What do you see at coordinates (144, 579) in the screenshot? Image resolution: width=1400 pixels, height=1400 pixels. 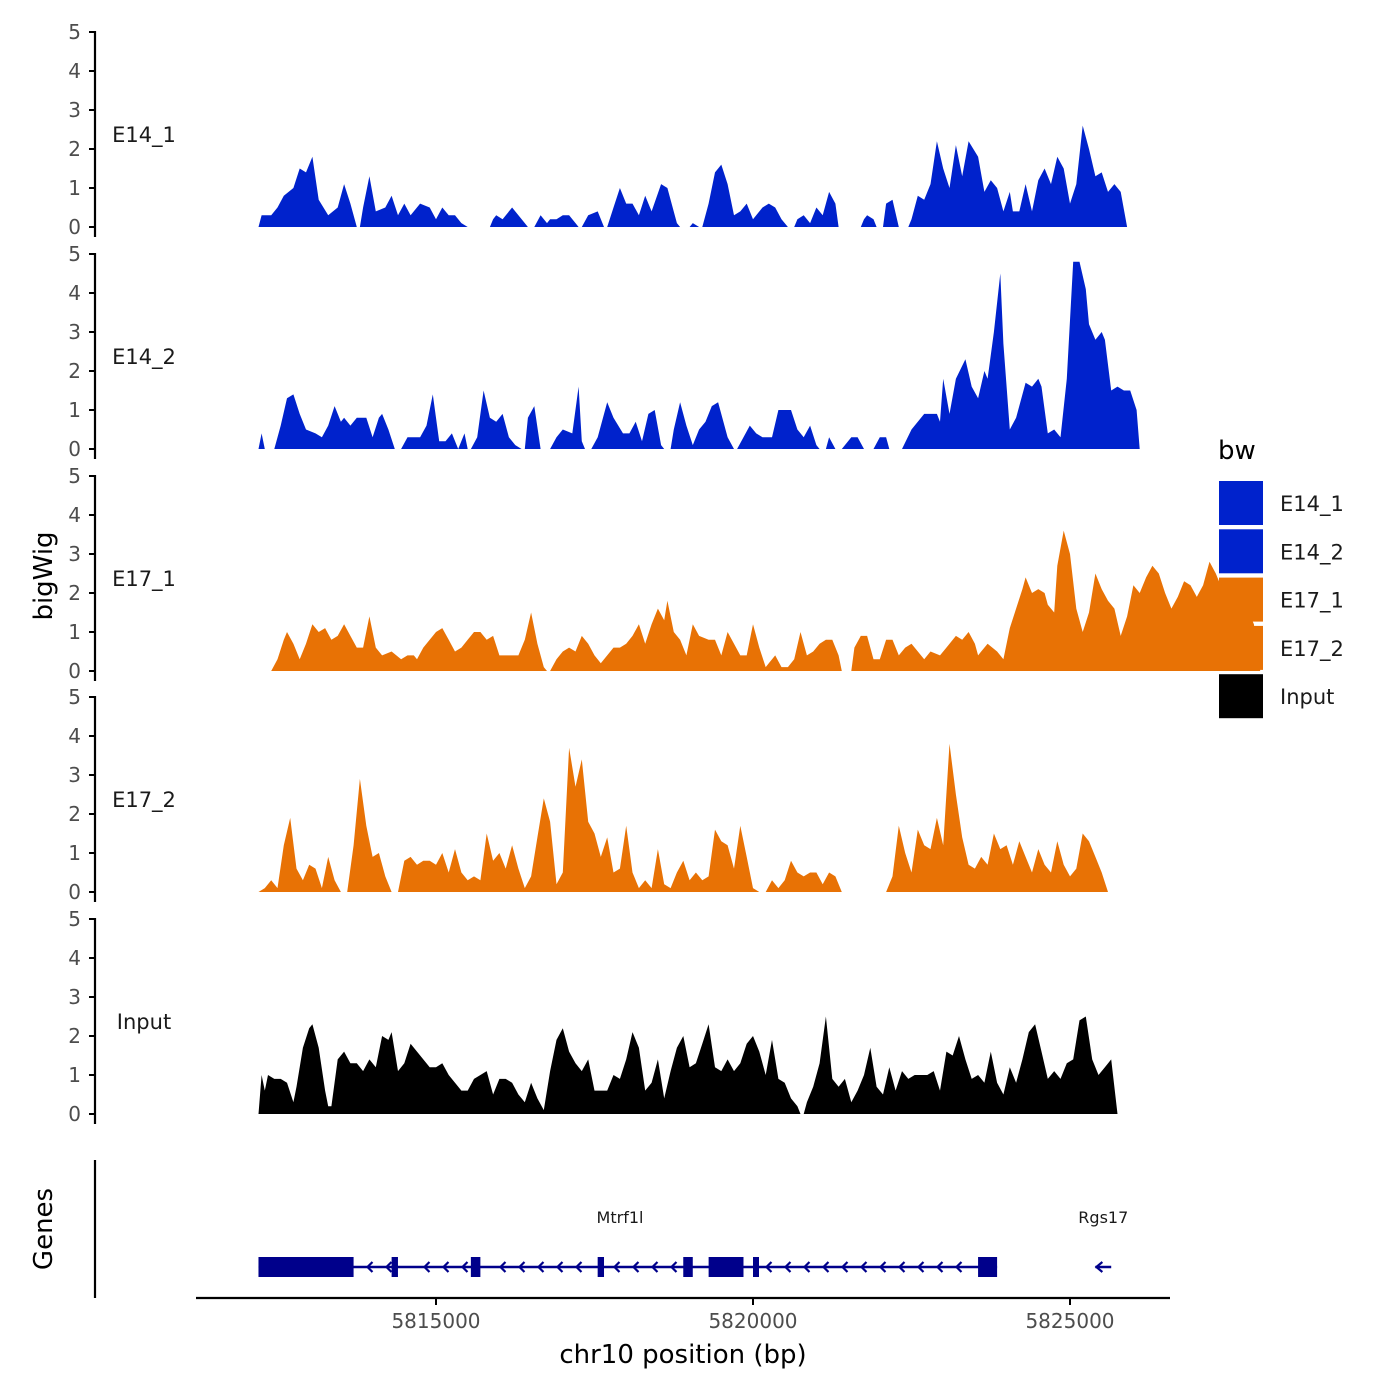 I see `track-label: E17_1` at bounding box center [144, 579].